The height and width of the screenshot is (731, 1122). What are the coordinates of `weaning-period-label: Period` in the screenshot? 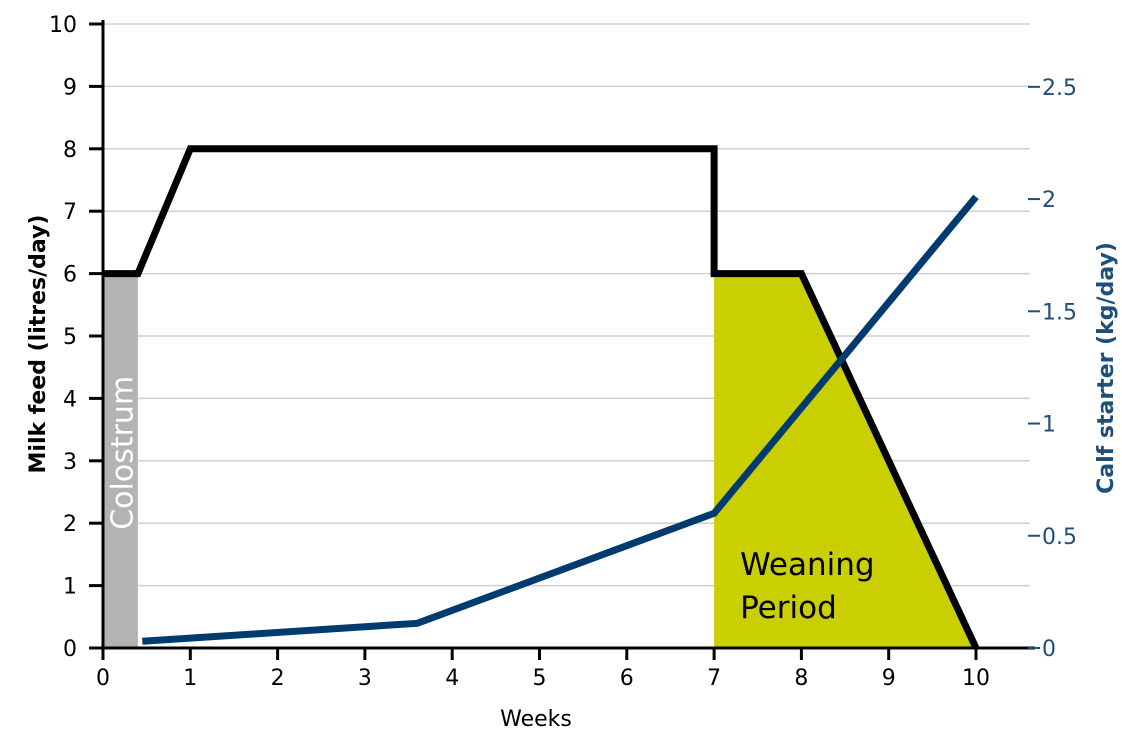 It's located at (788, 608).